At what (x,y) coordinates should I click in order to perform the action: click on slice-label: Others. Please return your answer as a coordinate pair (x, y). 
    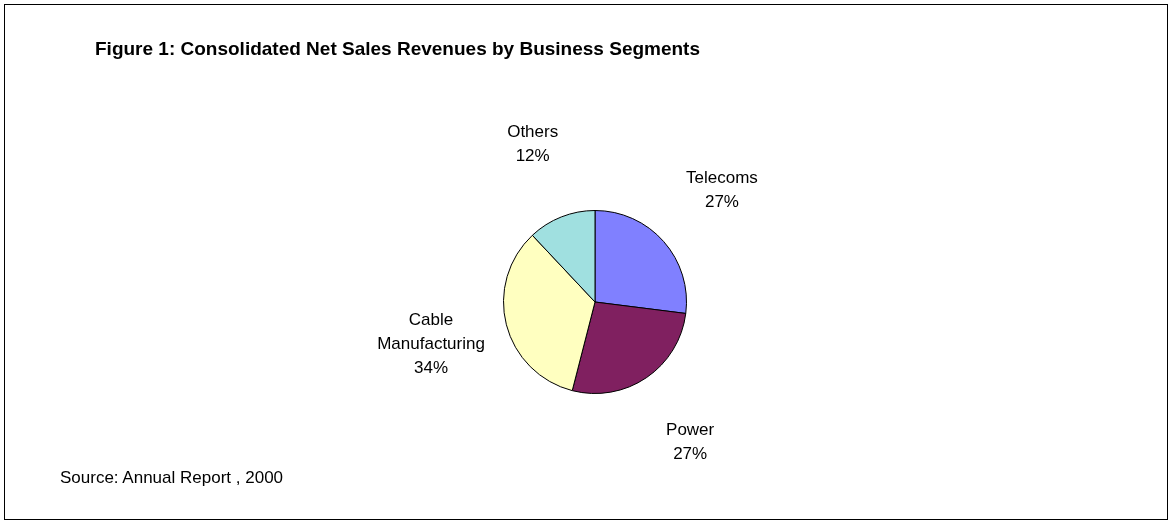
    Looking at the image, I should click on (533, 132).